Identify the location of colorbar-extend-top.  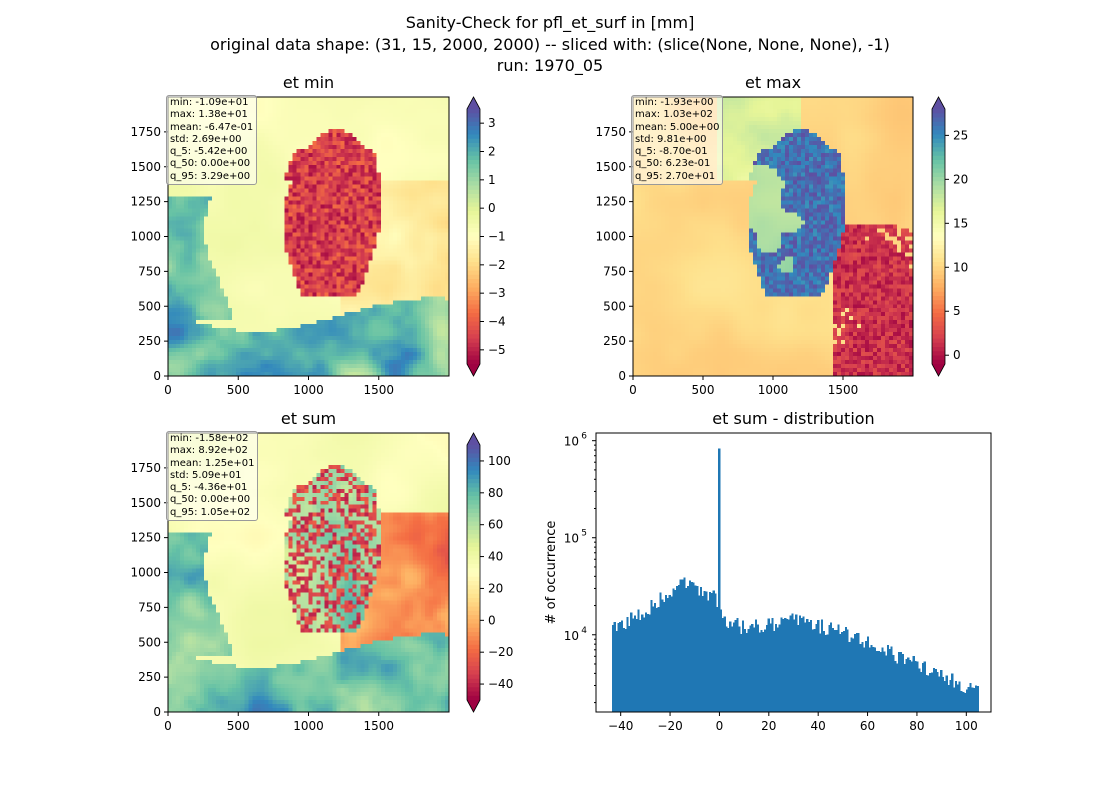
(473, 103).